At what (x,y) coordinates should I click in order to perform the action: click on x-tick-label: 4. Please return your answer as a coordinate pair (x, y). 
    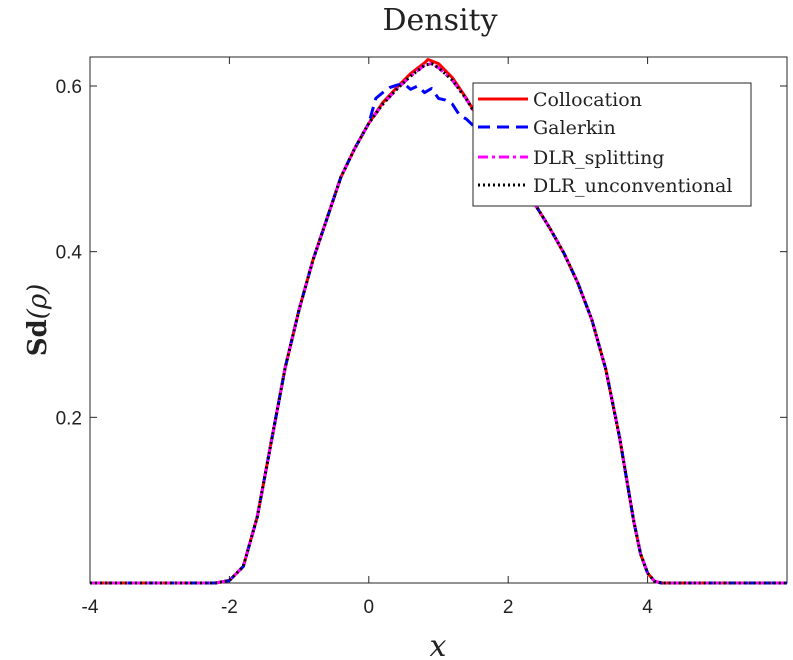
    Looking at the image, I should click on (647, 607).